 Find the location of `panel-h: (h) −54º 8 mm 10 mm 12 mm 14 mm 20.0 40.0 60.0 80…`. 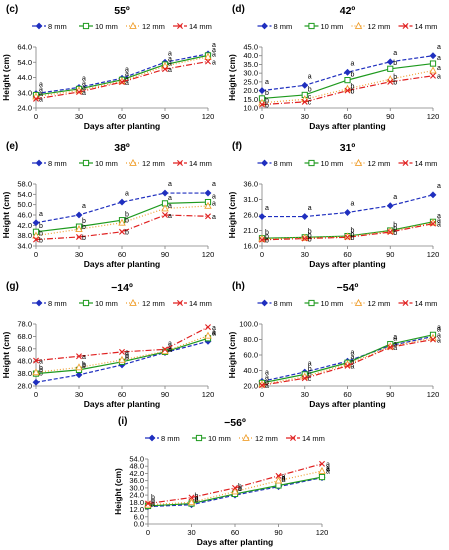

panel-h: (h) −54º 8 mm 10 mm 12 mm 14 mm 20.0 40.0 60.0 80… is located at coordinates (334, 345).